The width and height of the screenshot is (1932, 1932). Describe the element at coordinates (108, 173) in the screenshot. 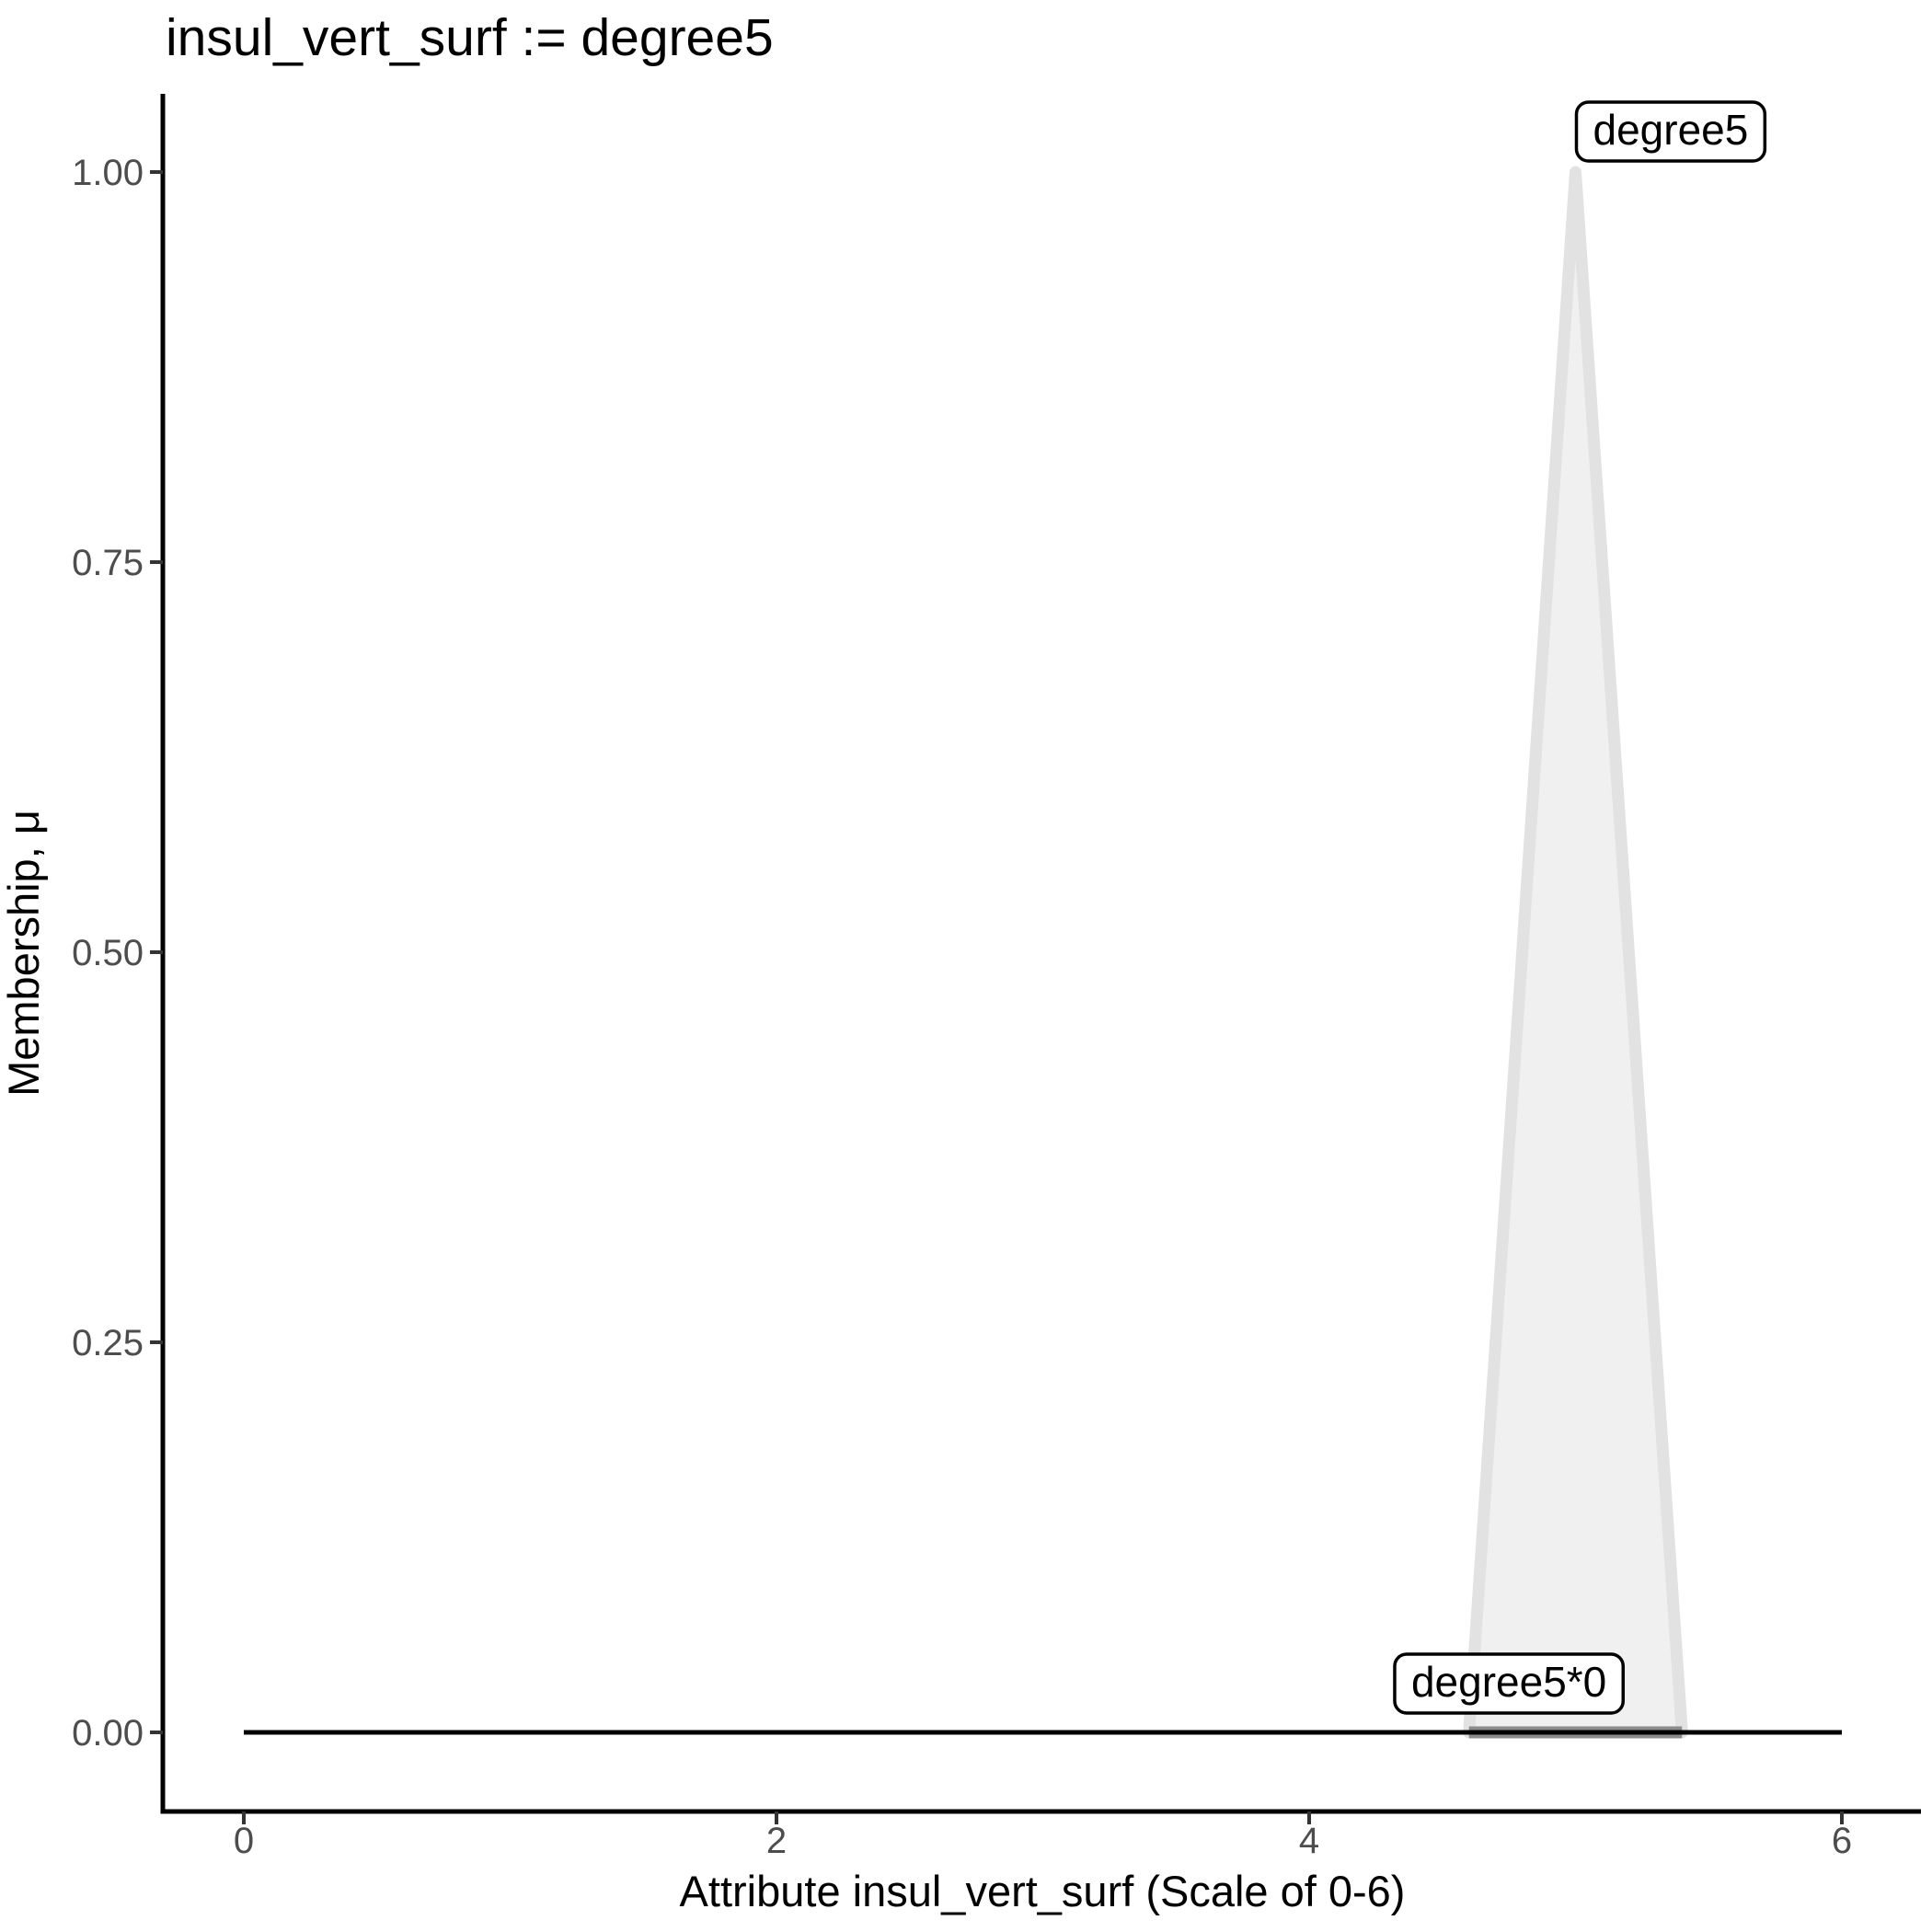

I see `y-tick-label: 1.00` at that location.